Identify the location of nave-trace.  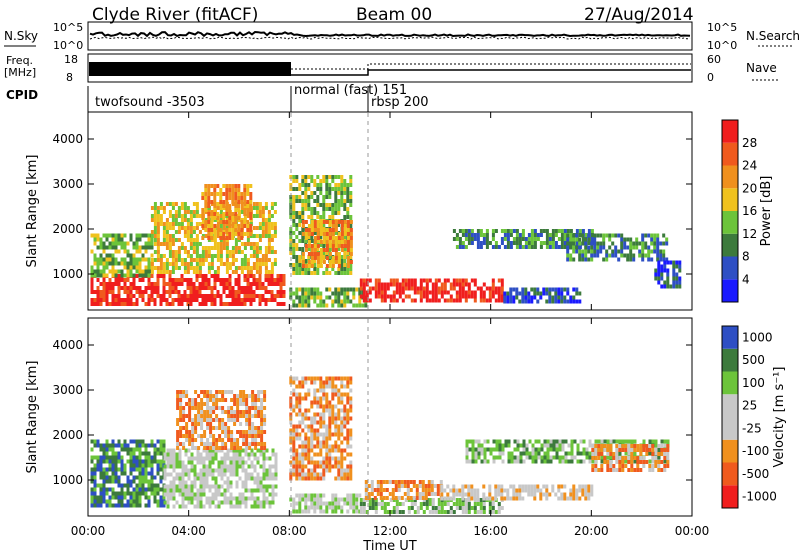
(491, 66).